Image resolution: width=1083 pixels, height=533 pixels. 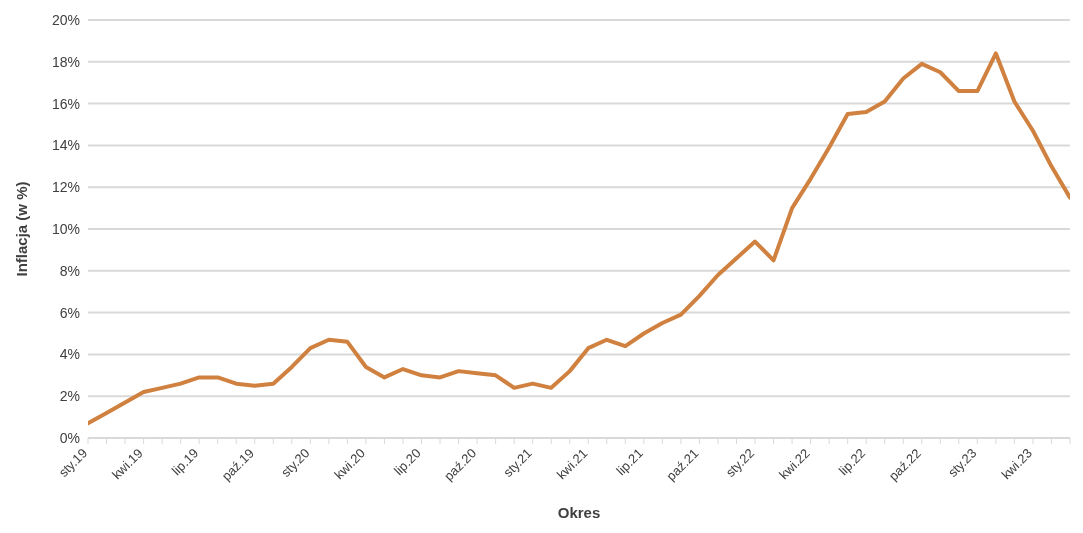 I want to click on y-tick-label: 18%, so click(x=65, y=61).